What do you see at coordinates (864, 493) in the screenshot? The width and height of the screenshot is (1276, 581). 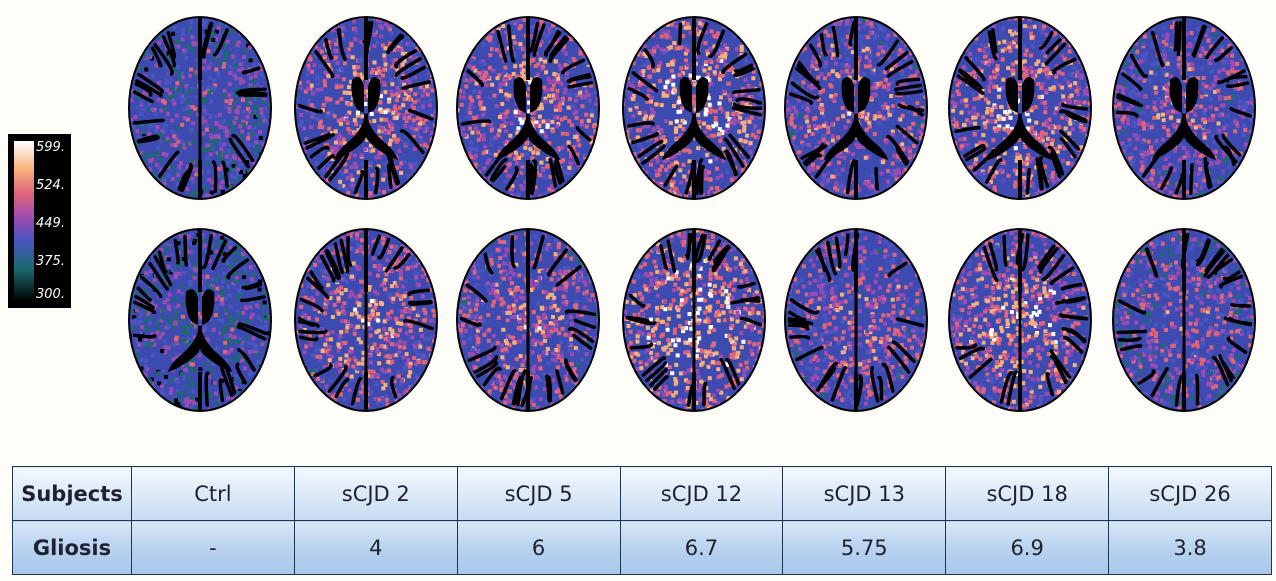 I see `table-cell-subject: sCJD 13` at bounding box center [864, 493].